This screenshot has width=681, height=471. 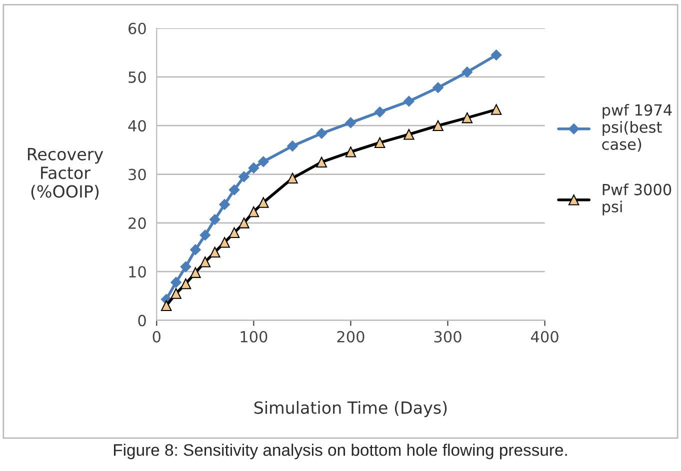 What do you see at coordinates (544, 336) in the screenshot?
I see `x-tick-label: 400` at bounding box center [544, 336].